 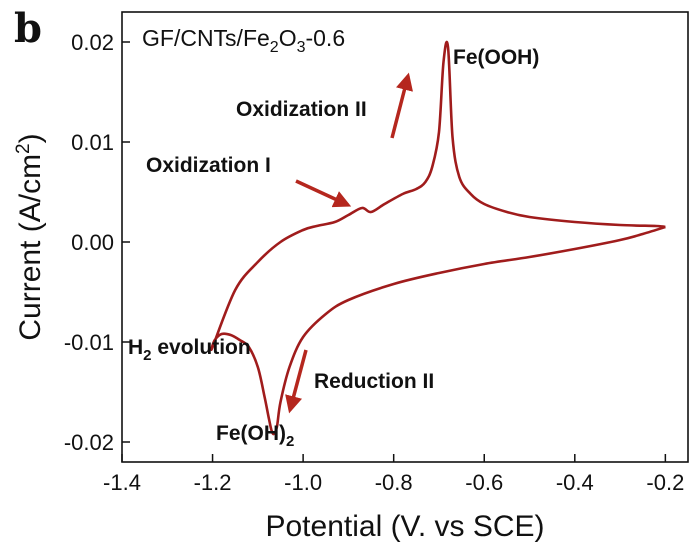 What do you see at coordinates (30, 236) in the screenshot?
I see `y-axis-title: Current (A/cm2)` at bounding box center [30, 236].